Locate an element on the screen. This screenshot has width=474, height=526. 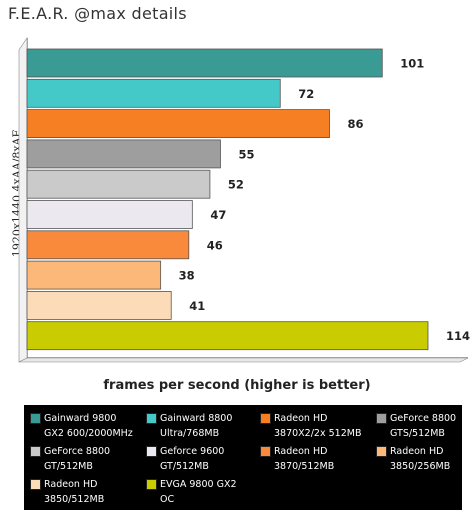
legend-item: Geforce 9600 GT/512MB is located at coordinates (194, 456).